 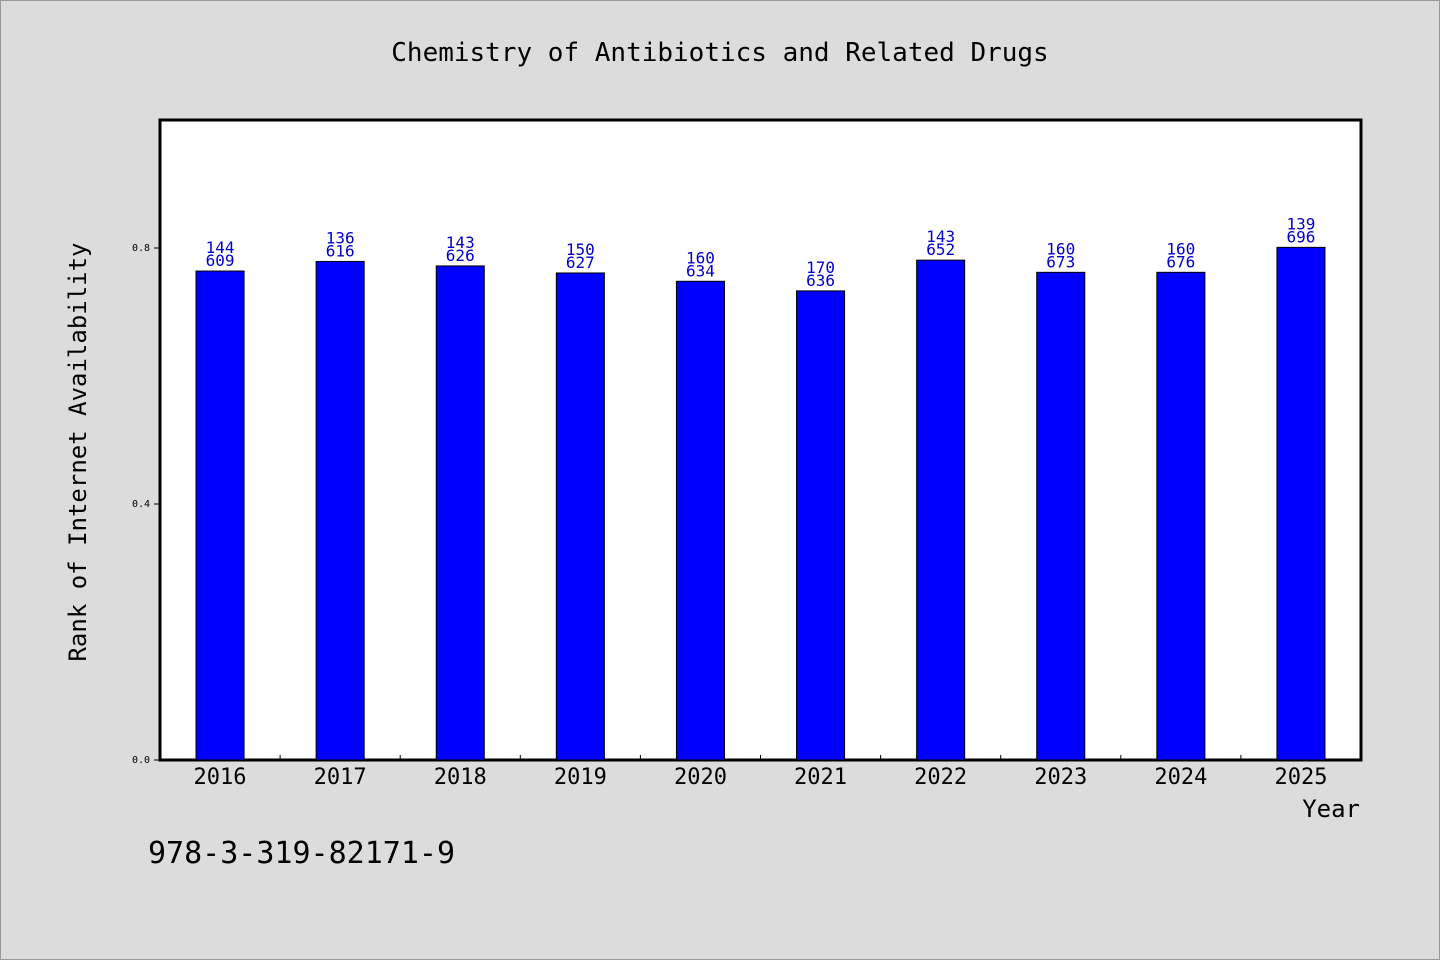 I want to click on bar-label-top-2022: 143, so click(x=940, y=236).